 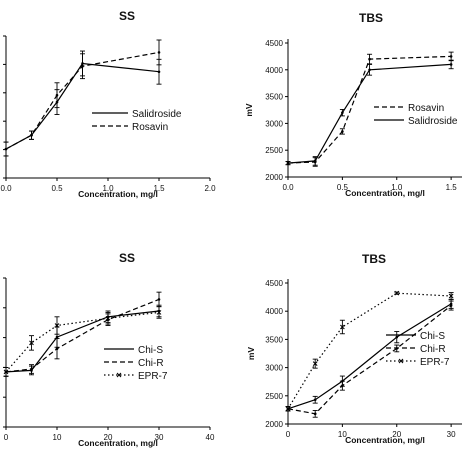 I want to click on series-chi-s, so click(x=369, y=355).